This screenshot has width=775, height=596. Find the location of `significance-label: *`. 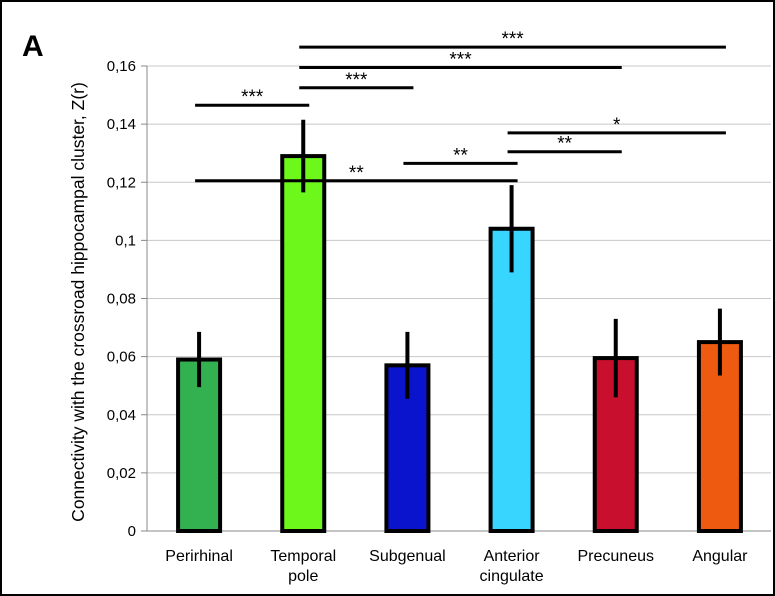

significance-label: * is located at coordinates (617, 125).